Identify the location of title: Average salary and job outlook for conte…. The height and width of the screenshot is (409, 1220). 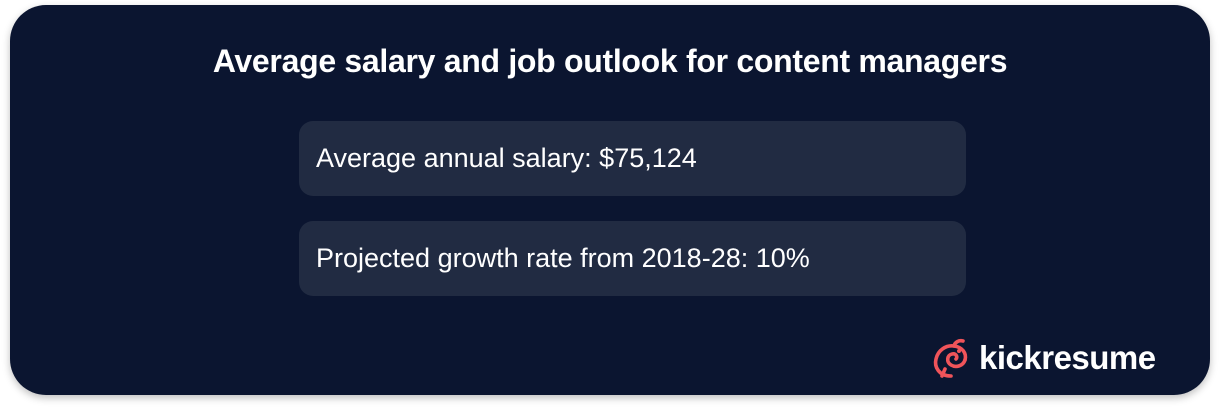
(610, 61).